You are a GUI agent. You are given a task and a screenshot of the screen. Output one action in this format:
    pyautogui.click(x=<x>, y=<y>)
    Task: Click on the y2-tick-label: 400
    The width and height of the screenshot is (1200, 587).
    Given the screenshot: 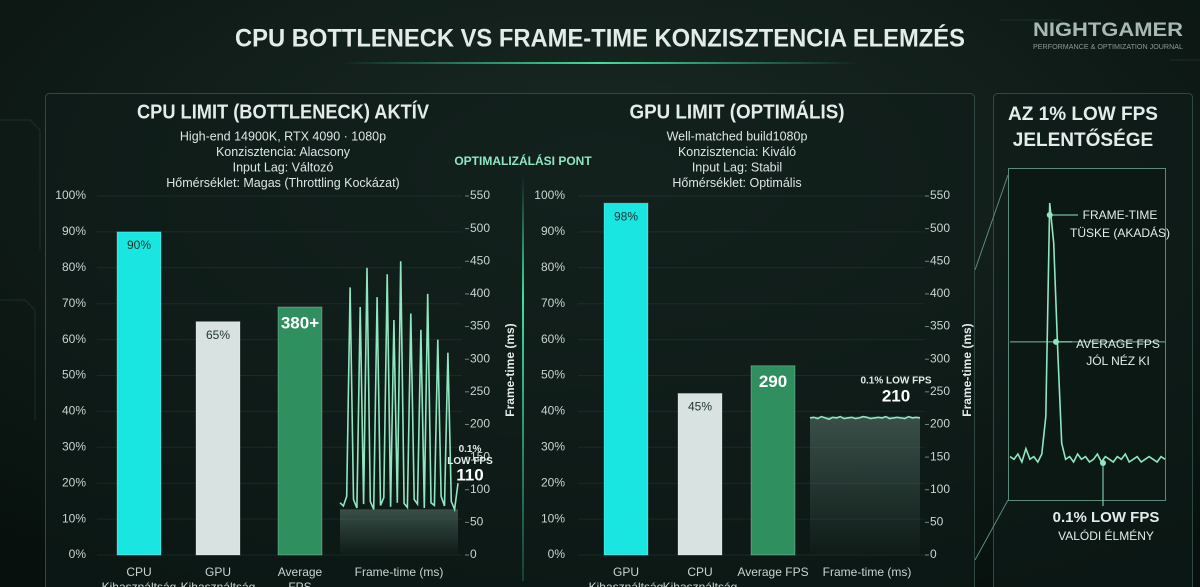 What is the action you would take?
    pyautogui.click(x=940, y=293)
    